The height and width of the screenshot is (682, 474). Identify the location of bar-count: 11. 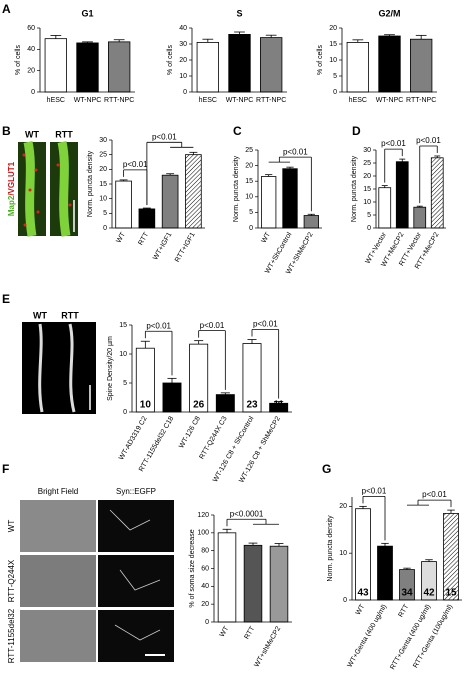
(278, 405).